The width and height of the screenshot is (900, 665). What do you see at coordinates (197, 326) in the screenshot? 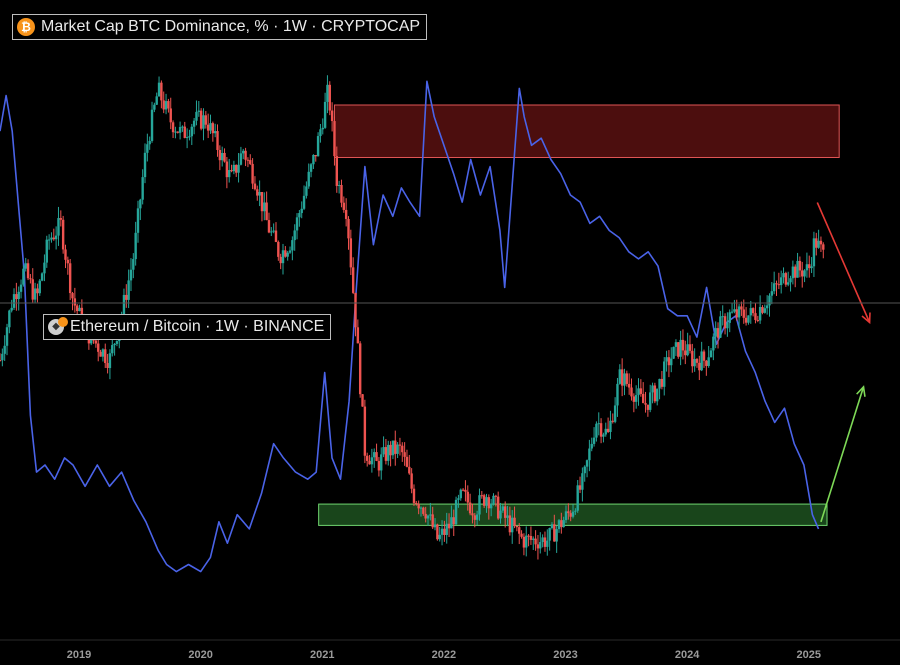
I see `legend-eth-label: Ethereum / Bitcoin · 1W · BINANCE` at bounding box center [197, 326].